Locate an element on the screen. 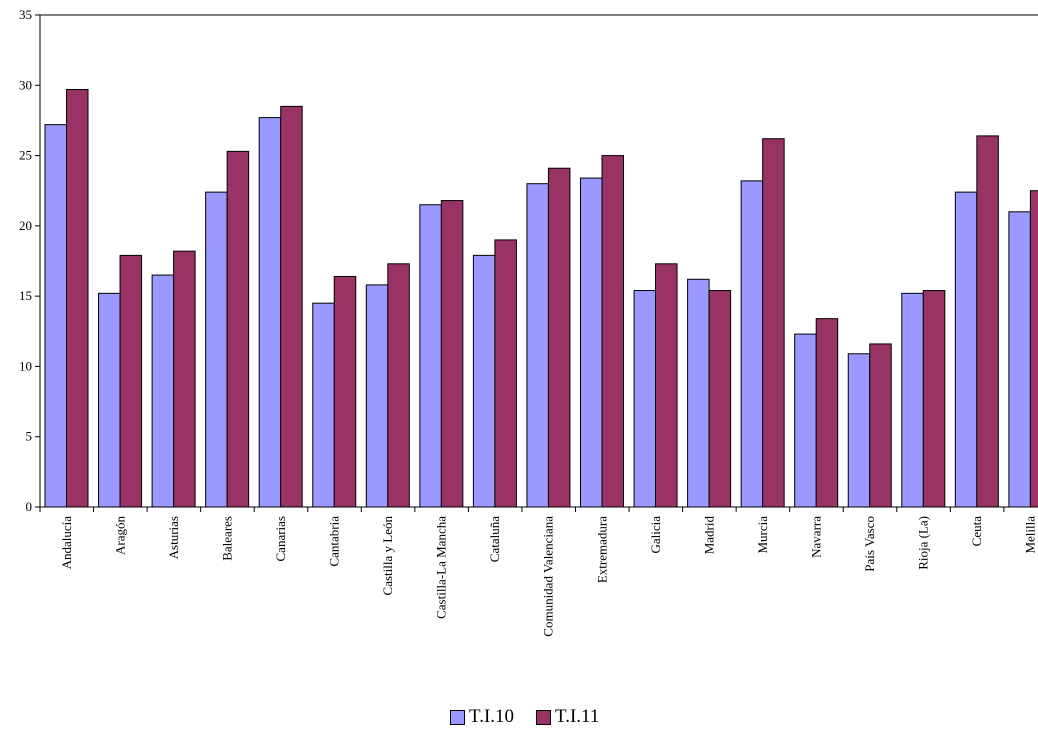 The image size is (1038, 733). legend-label-ti10: T.I.10 is located at coordinates (492, 716).